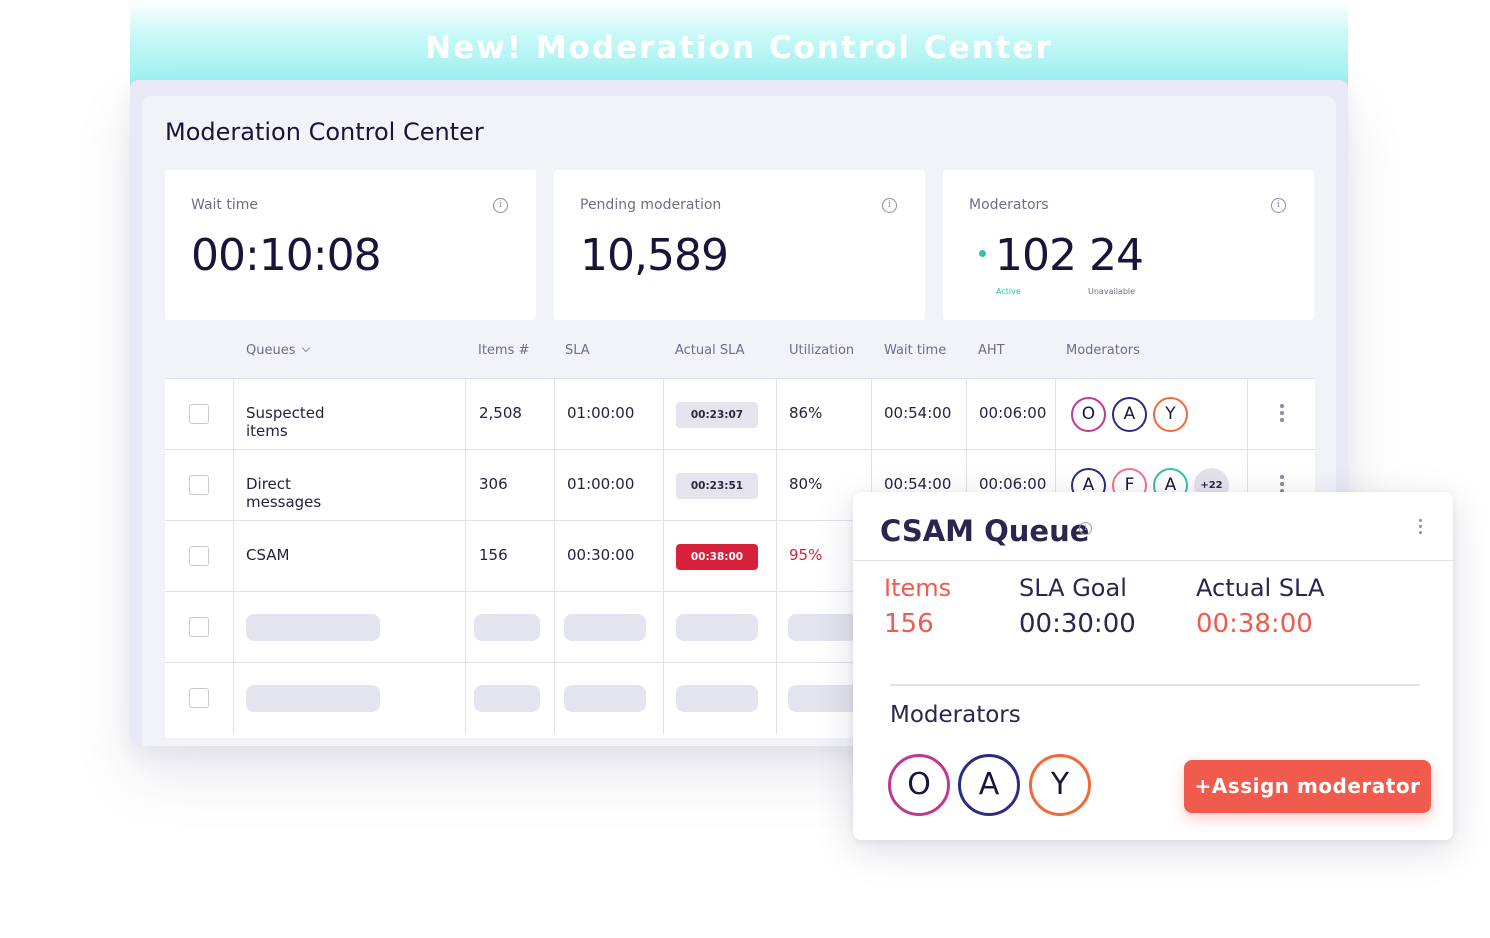 Image resolution: width=1490 pixels, height=938 pixels. I want to click on pending-moderation-card: Pending moderation i 10,589, so click(739, 245).